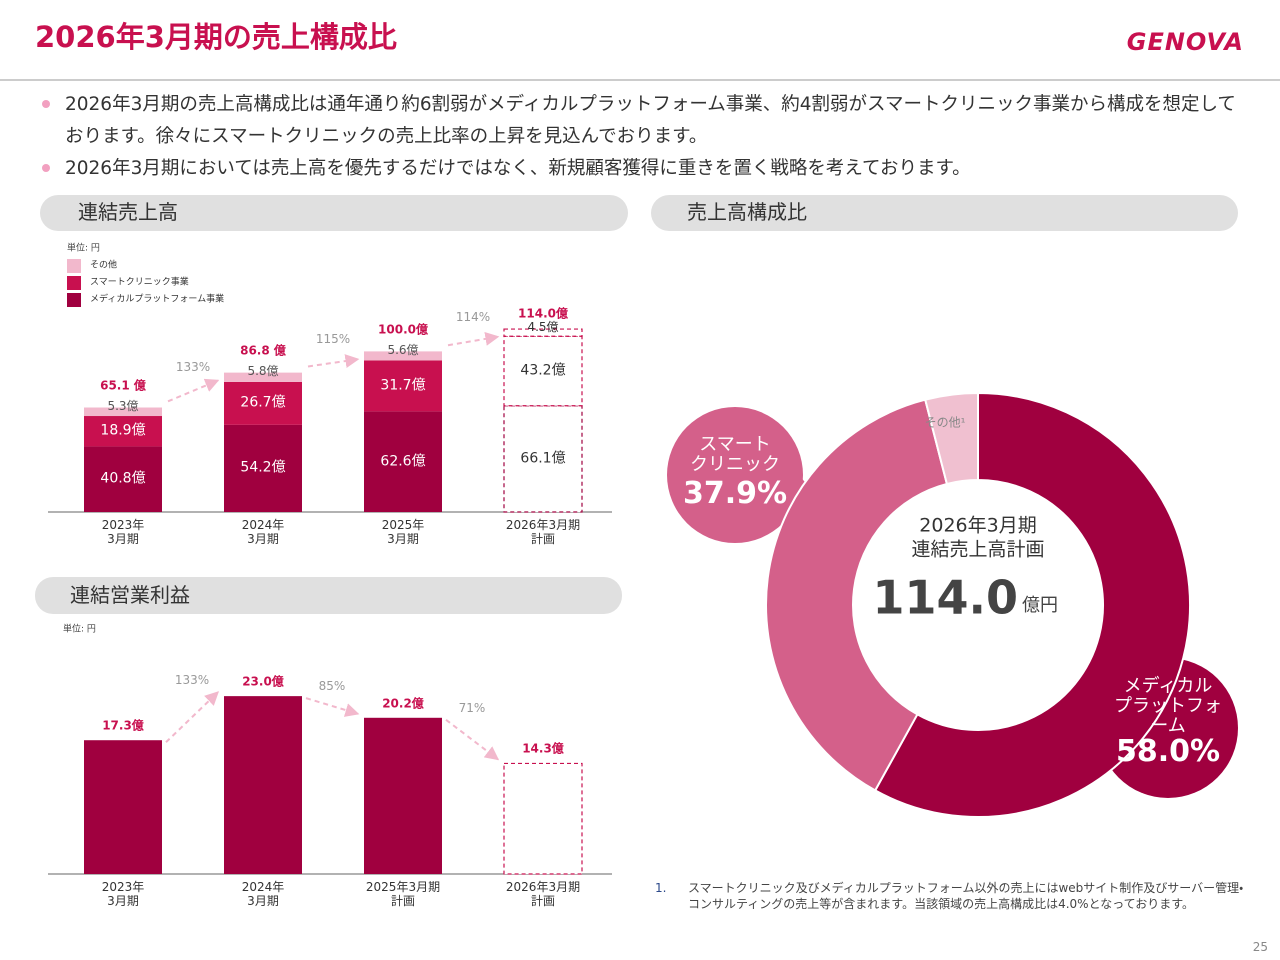  What do you see at coordinates (333, 338) in the screenshot?
I see `growth-label: 115%` at bounding box center [333, 338].